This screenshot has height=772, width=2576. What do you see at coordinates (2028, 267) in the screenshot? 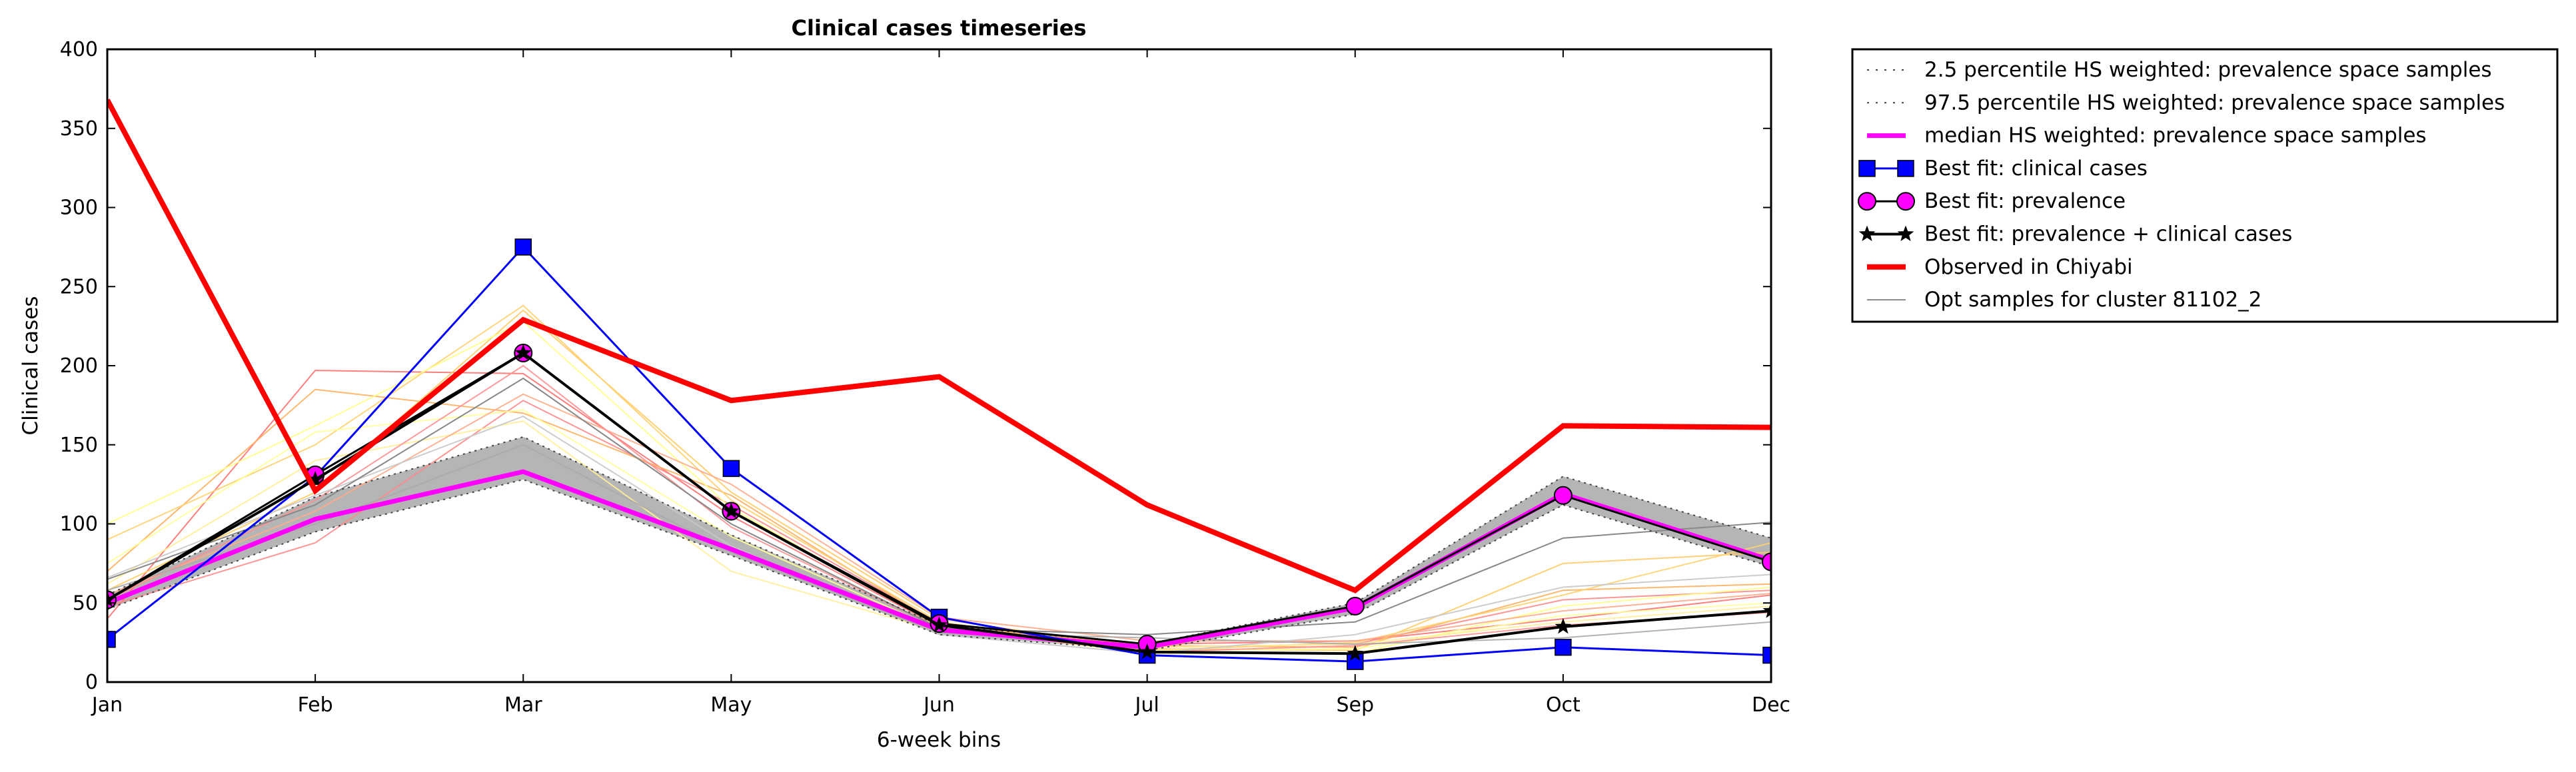
I see `legend-label-6: Observed in Chiyabi` at bounding box center [2028, 267].